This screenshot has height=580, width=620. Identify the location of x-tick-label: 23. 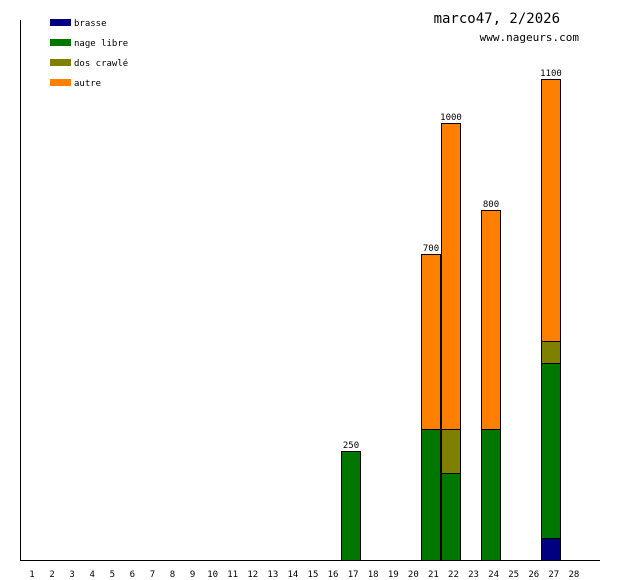
(473, 575).